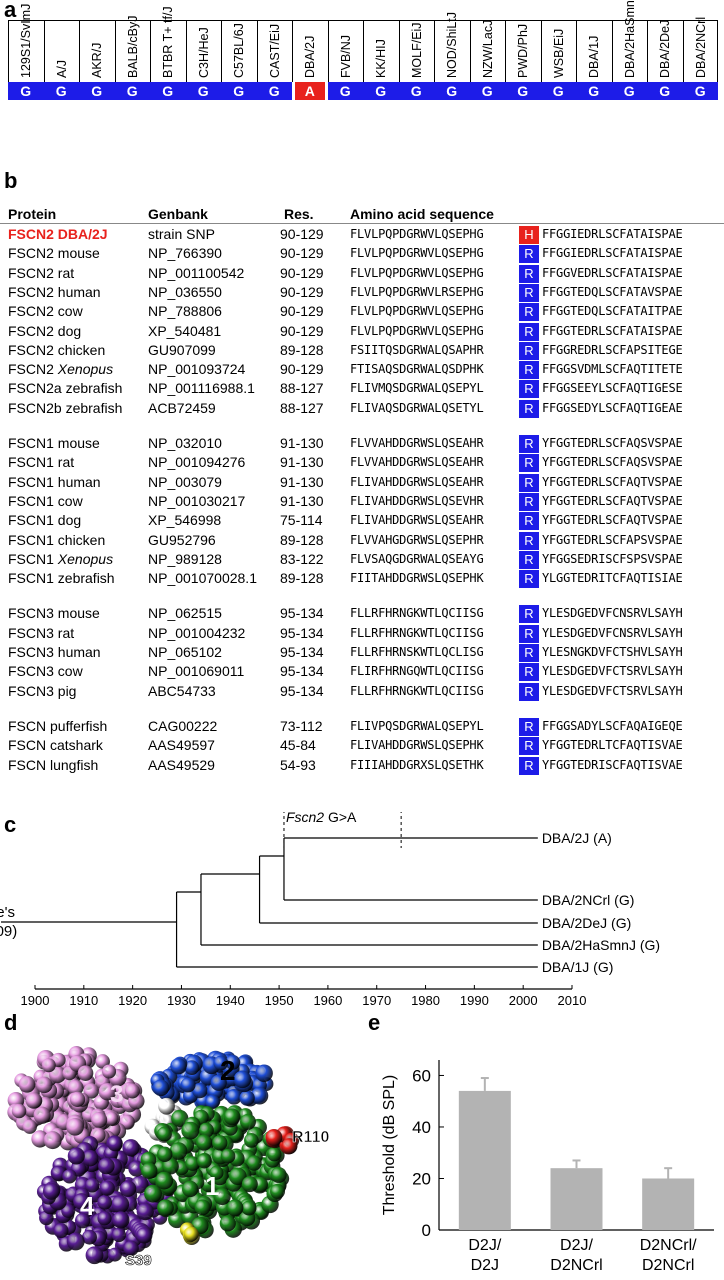  Describe the element at coordinates (181, 764) in the screenshot. I see `genbank-id: AAS49529` at that location.